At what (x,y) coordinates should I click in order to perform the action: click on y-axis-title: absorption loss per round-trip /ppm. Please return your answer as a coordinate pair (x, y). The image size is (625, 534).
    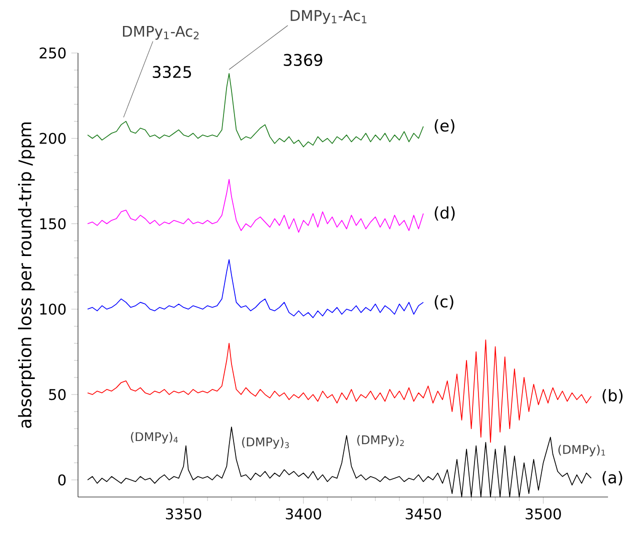
    Looking at the image, I should click on (26, 275).